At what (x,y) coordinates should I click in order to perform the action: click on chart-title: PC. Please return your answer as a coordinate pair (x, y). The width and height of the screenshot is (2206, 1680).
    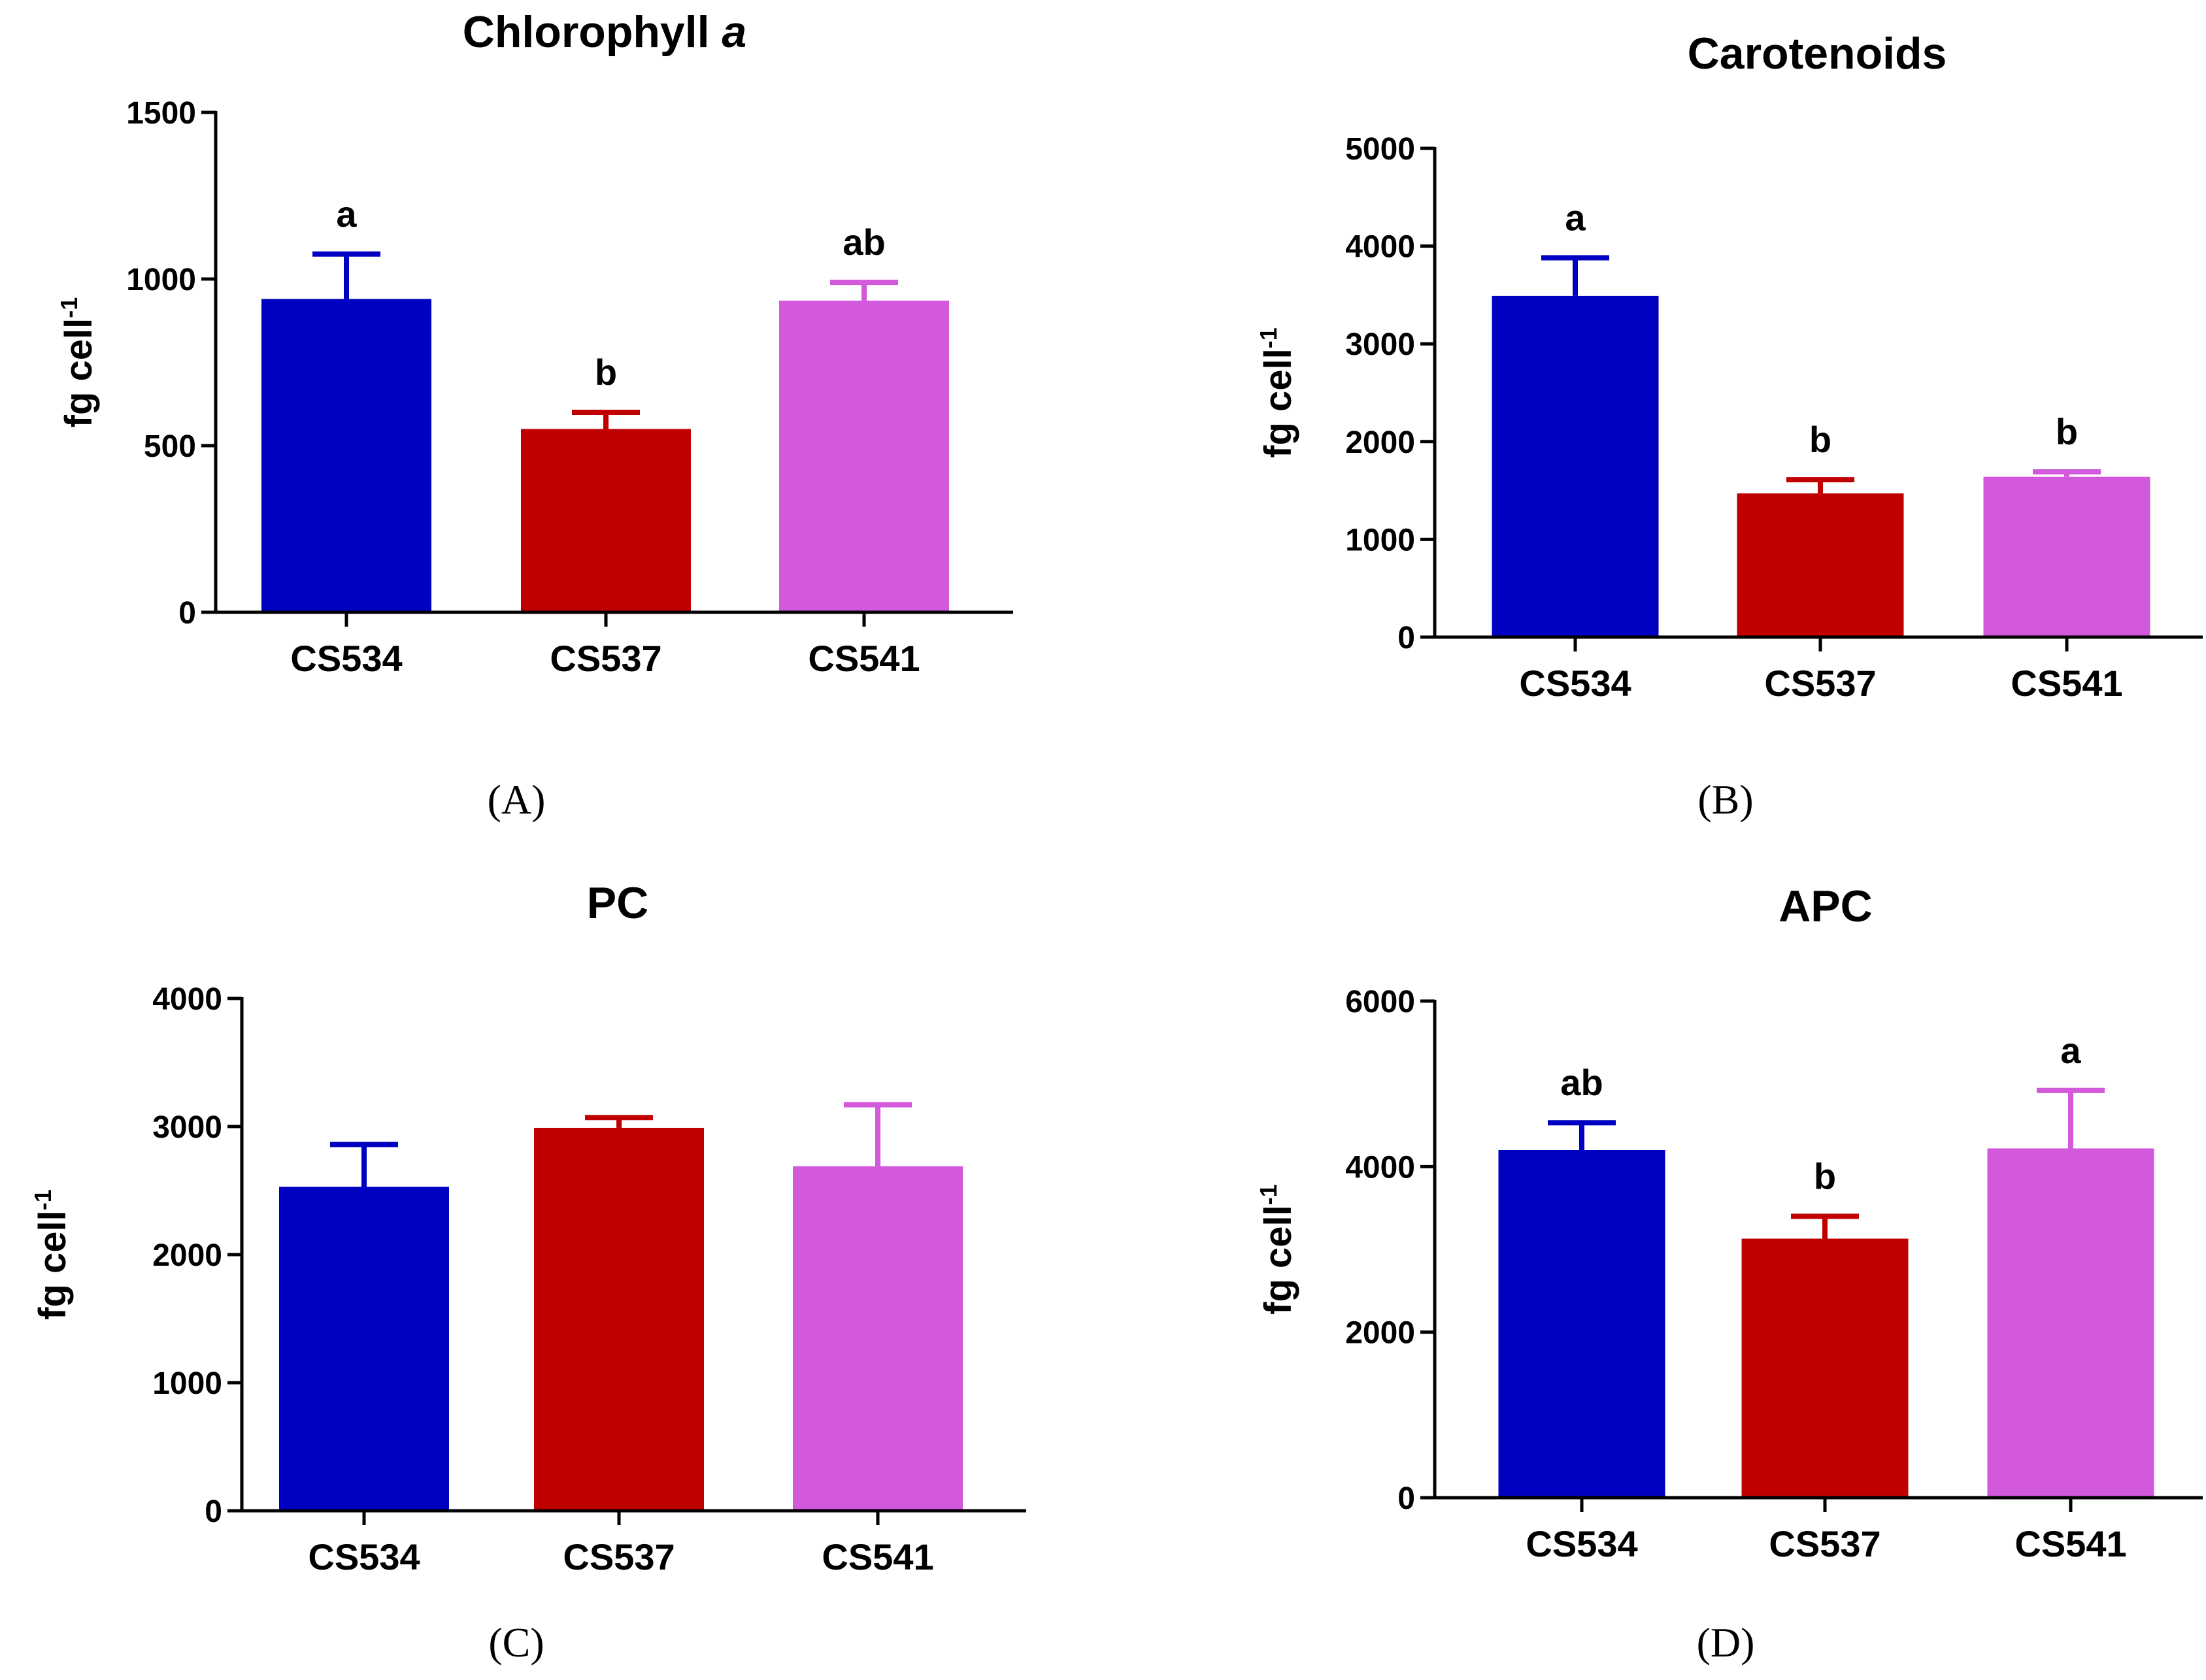
    Looking at the image, I should click on (617, 903).